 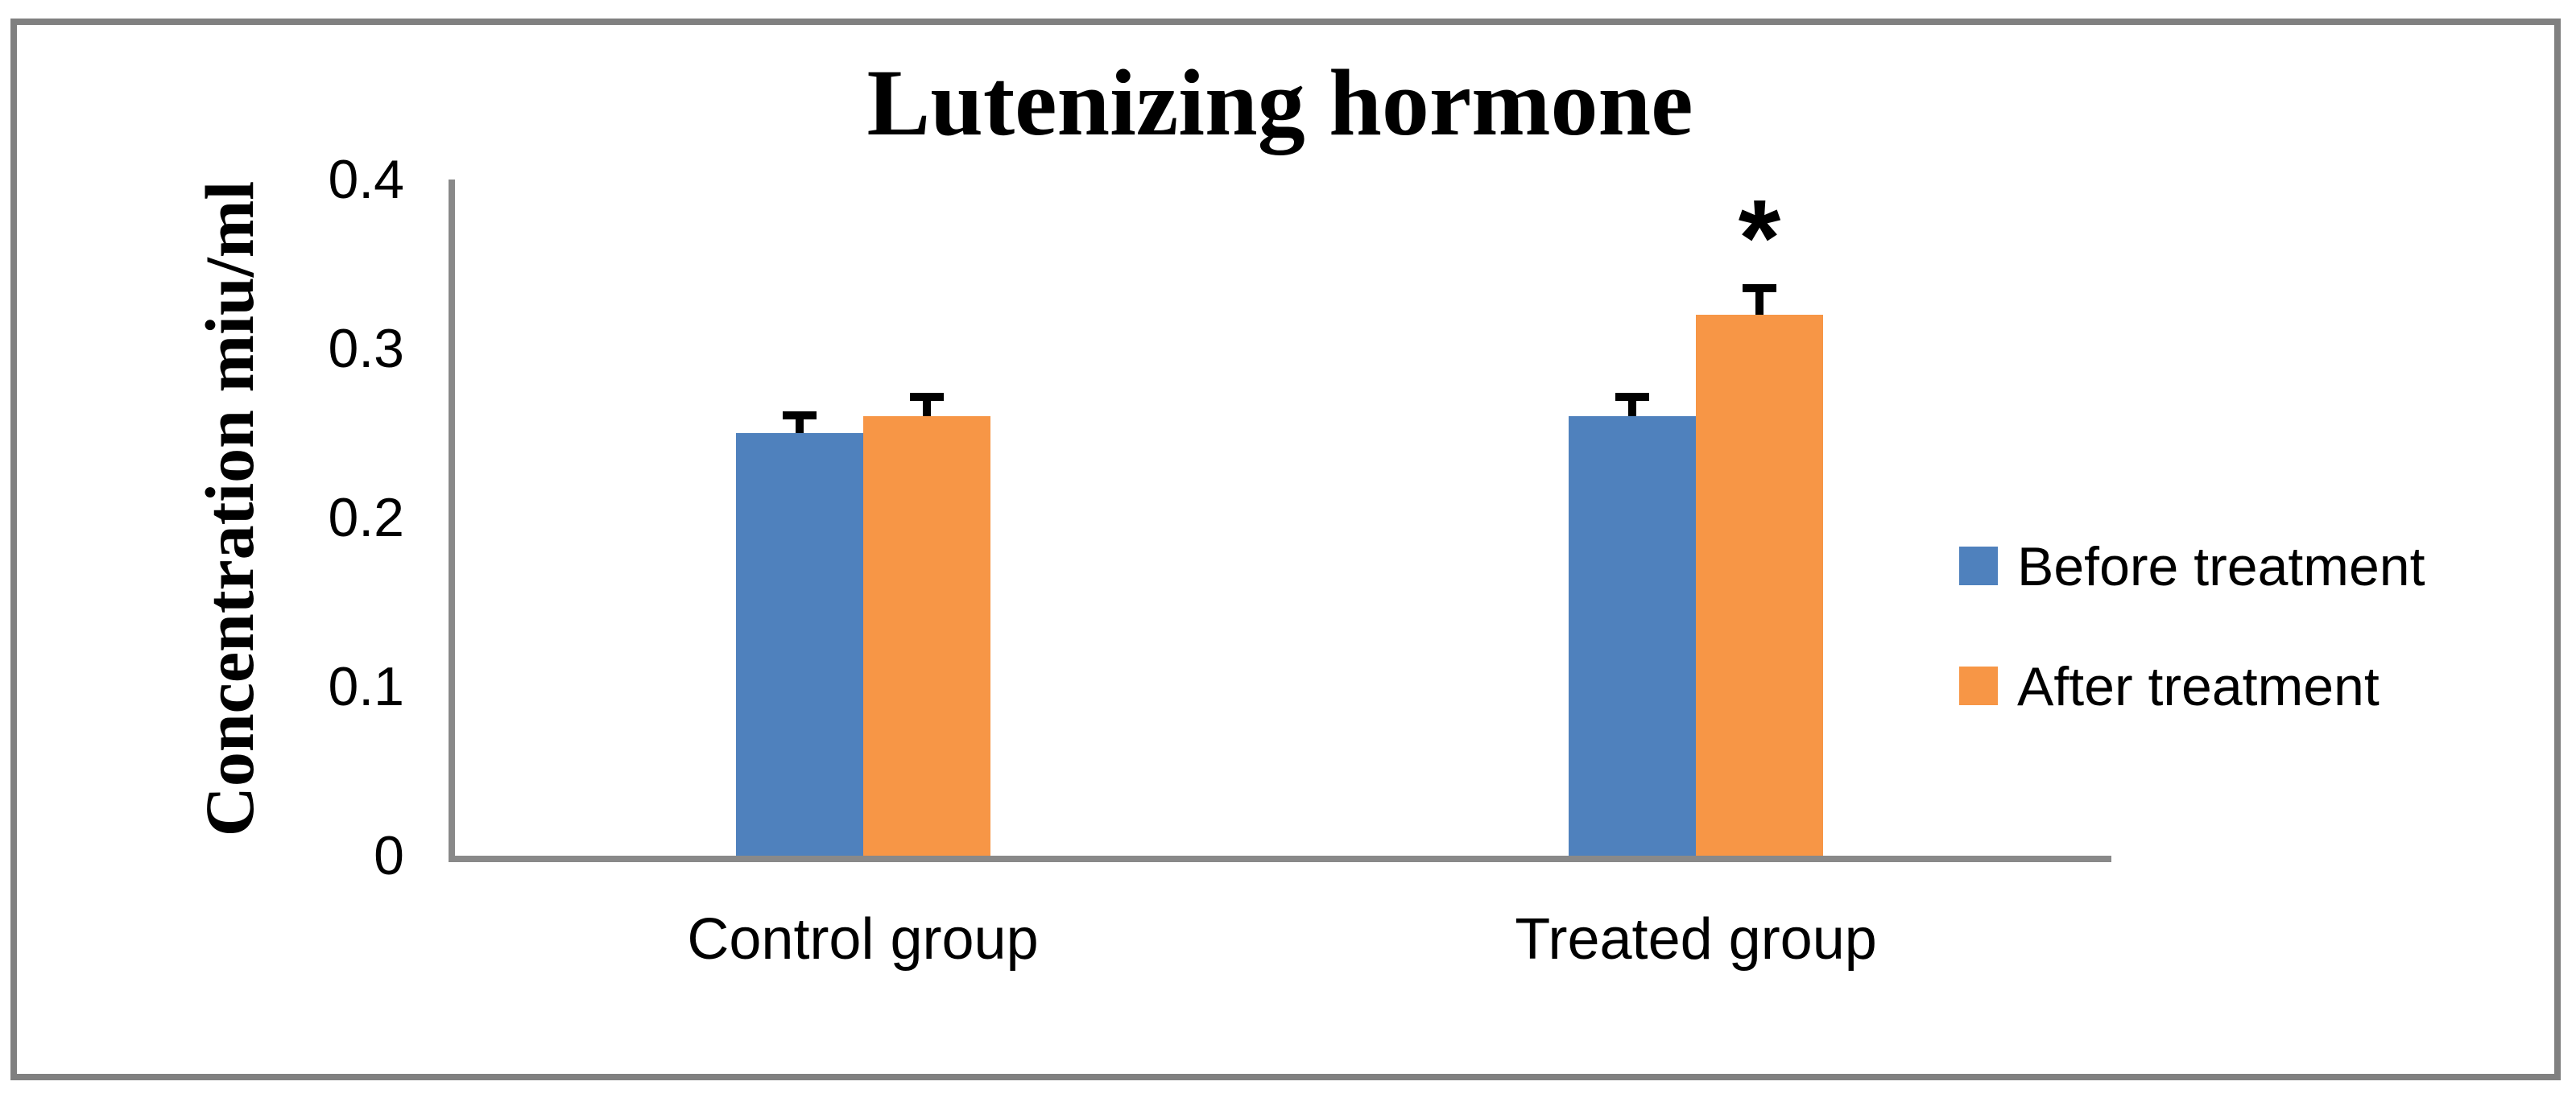 What do you see at coordinates (366, 179) in the screenshot?
I see `y-tick-label: 0.4` at bounding box center [366, 179].